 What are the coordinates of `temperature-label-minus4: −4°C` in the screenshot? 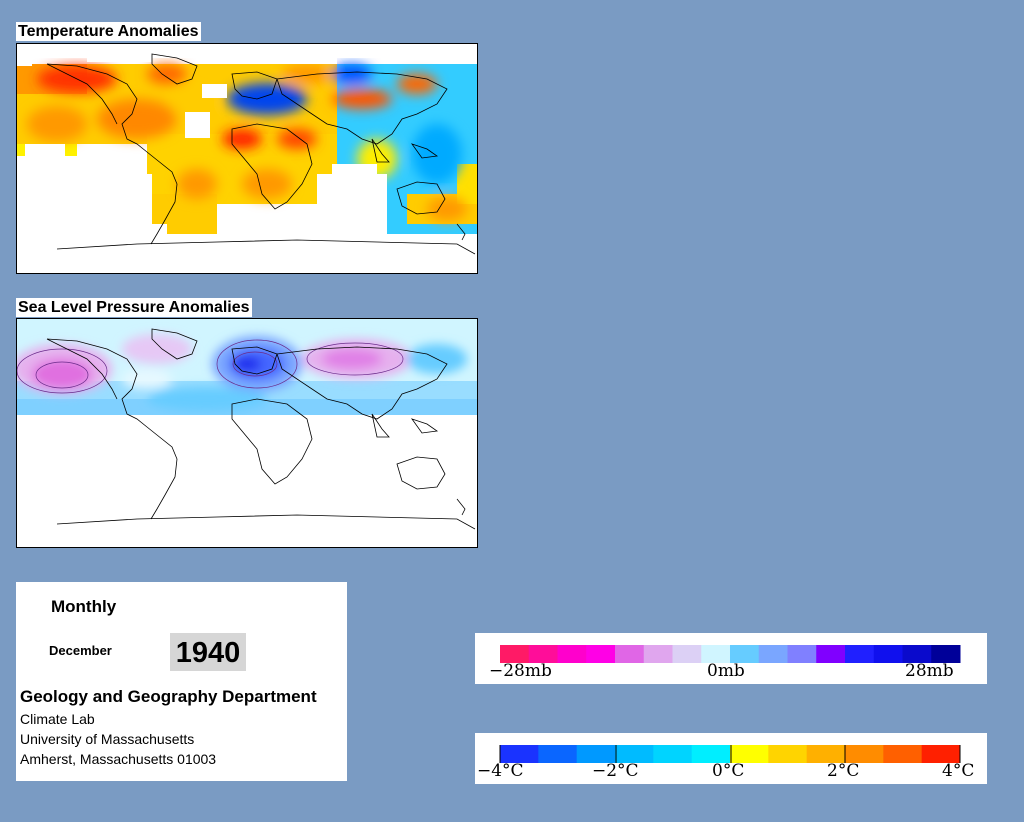 It's located at (500, 771).